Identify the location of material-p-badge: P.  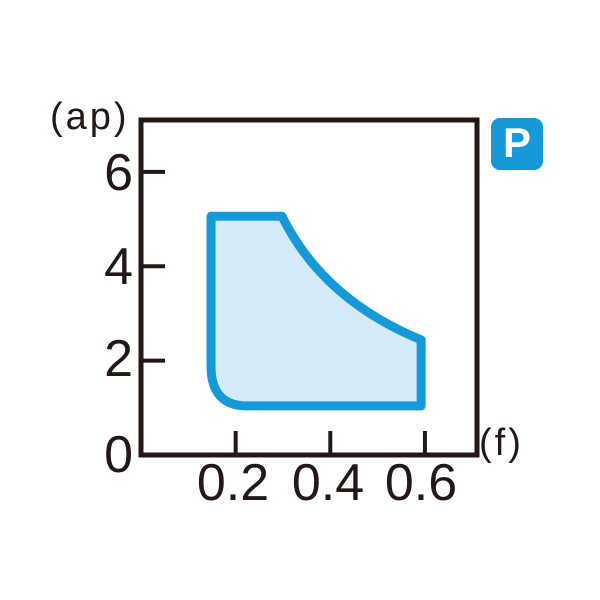
(517, 144).